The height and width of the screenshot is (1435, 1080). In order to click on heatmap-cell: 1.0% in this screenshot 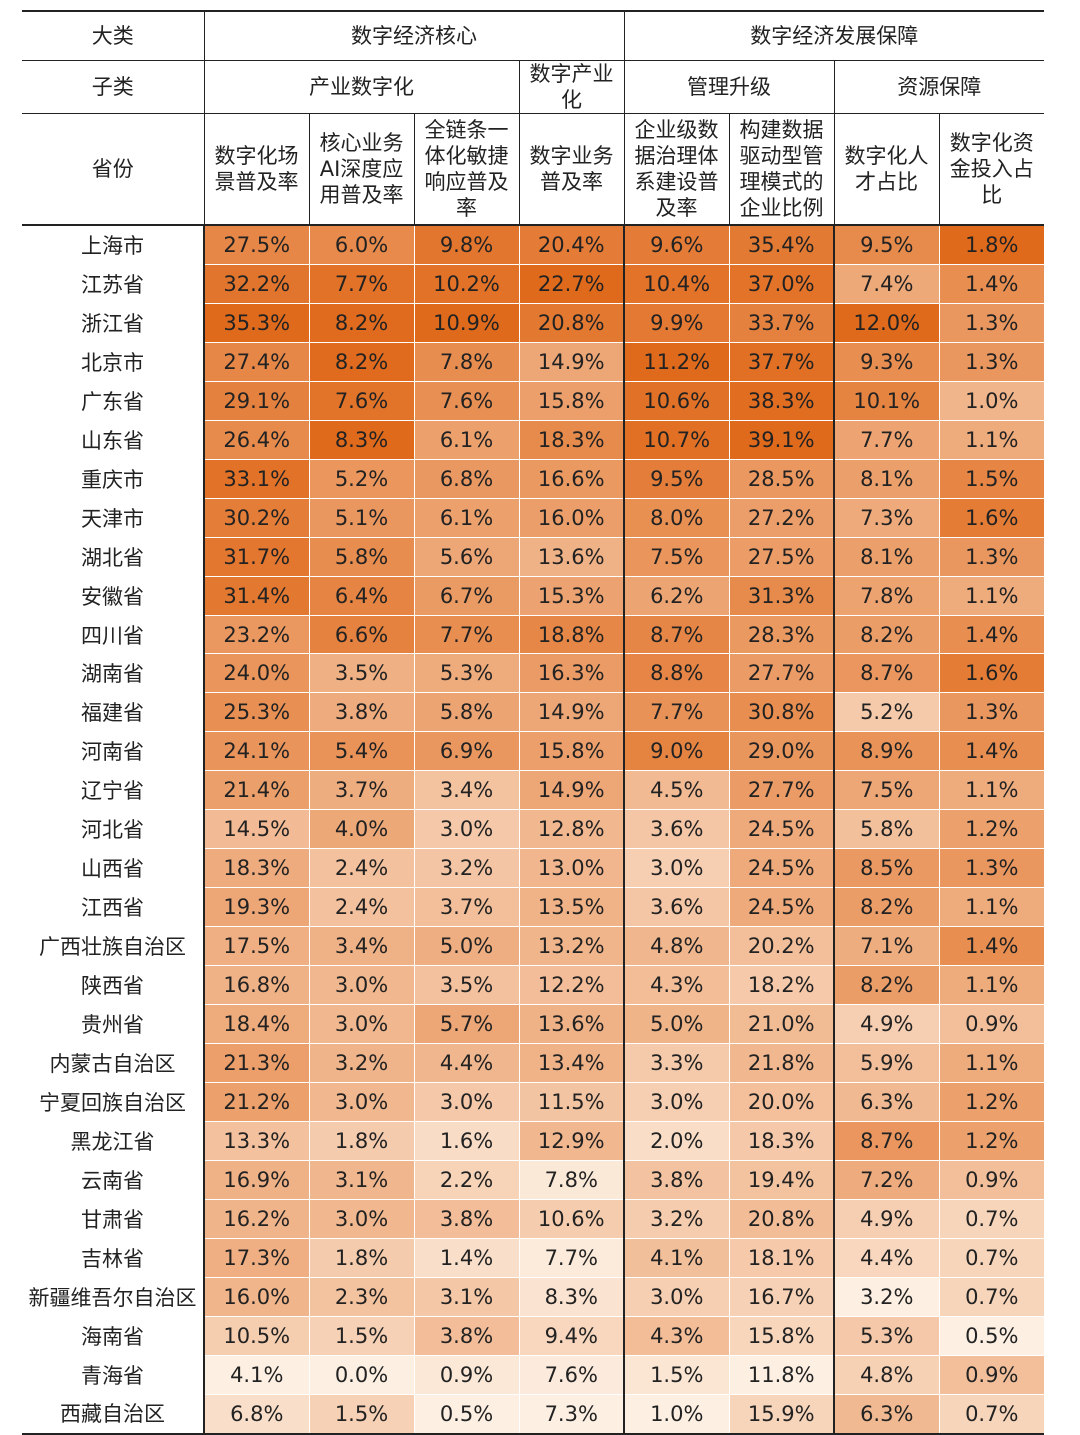, I will do `click(676, 1414)`.